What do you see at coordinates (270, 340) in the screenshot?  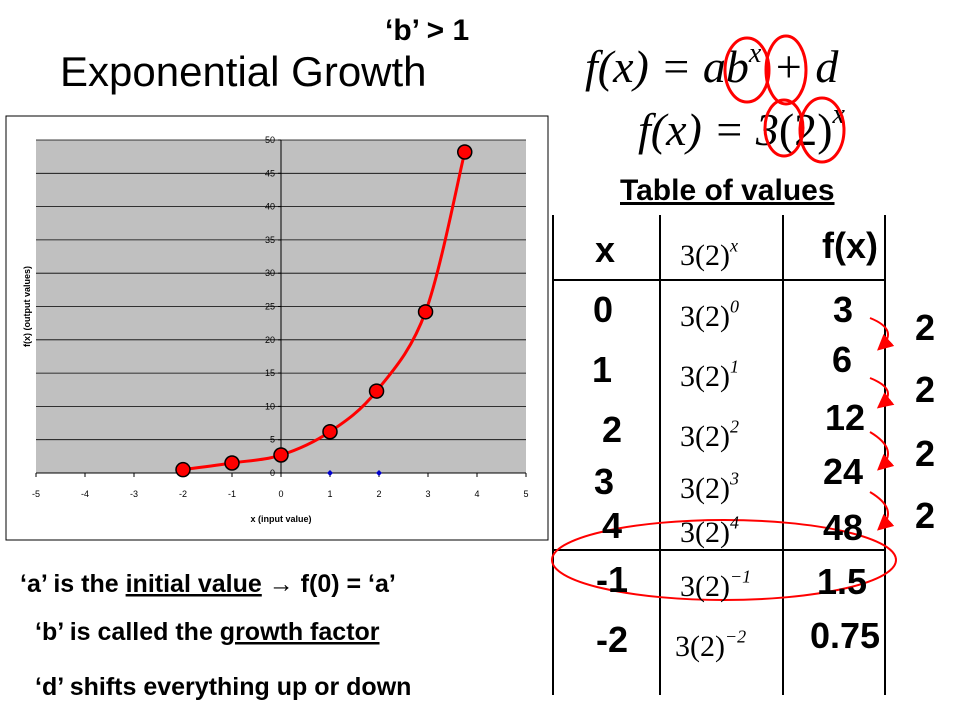 I see `y-tick-label: 20` at bounding box center [270, 340].